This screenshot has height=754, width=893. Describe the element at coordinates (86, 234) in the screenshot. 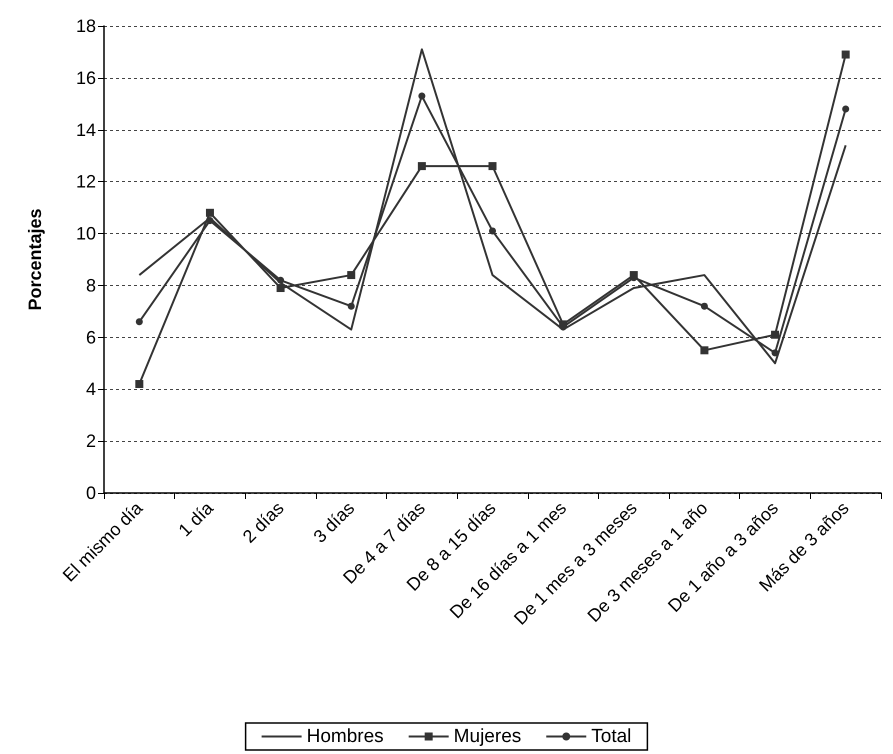

I see `y-tick-label: 10` at that location.